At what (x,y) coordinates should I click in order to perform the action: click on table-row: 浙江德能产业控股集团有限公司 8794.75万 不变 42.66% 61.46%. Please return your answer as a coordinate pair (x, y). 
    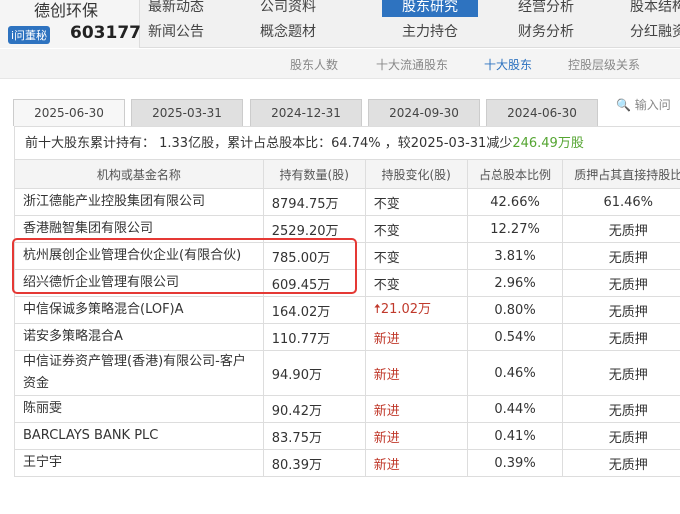
    Looking at the image, I should click on (347, 202).